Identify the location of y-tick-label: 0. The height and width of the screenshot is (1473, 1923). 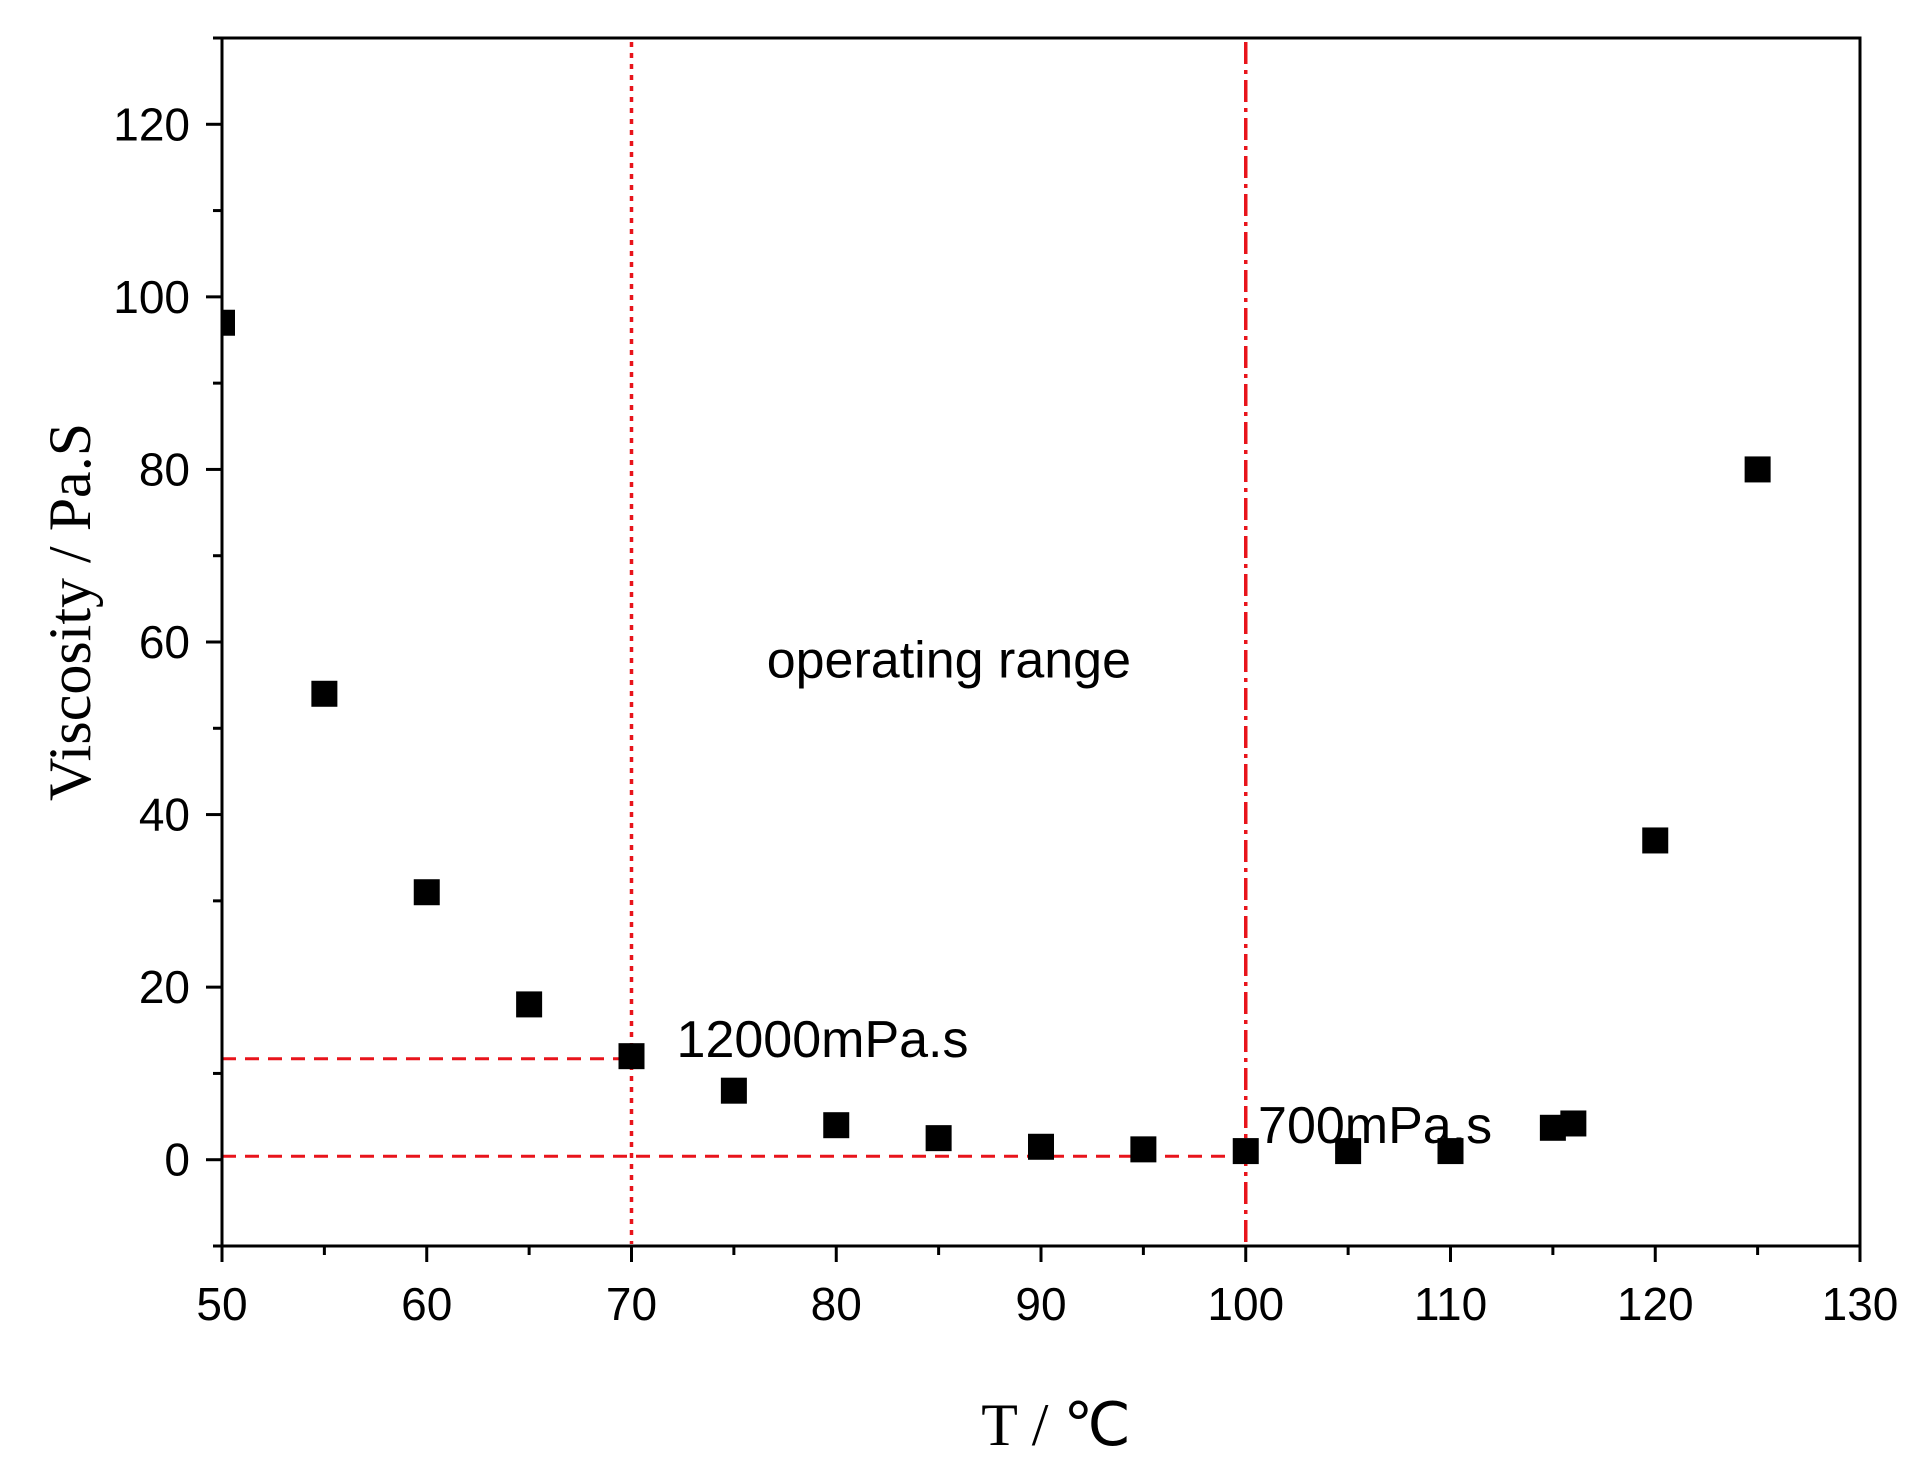
(177, 1160).